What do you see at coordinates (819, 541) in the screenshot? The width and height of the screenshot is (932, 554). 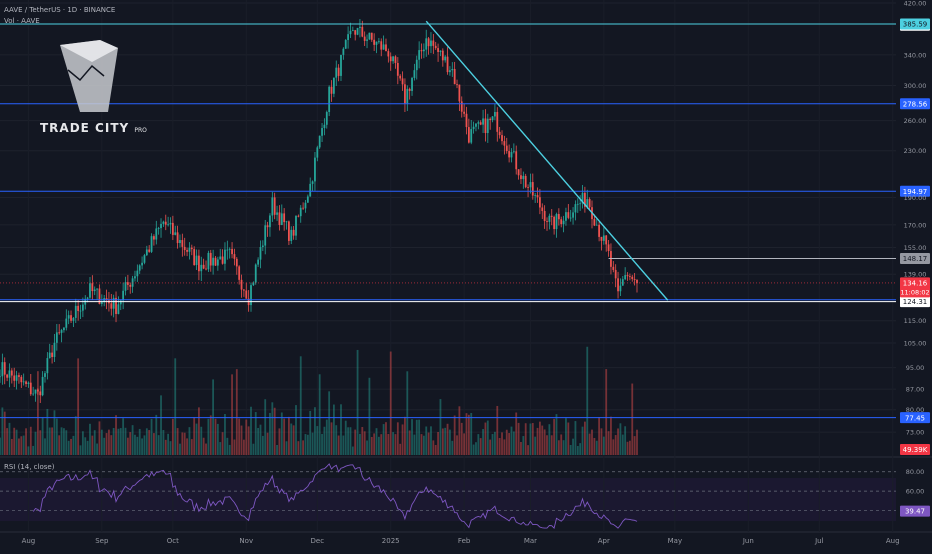 I see `time-tick-label: Jul` at bounding box center [819, 541].